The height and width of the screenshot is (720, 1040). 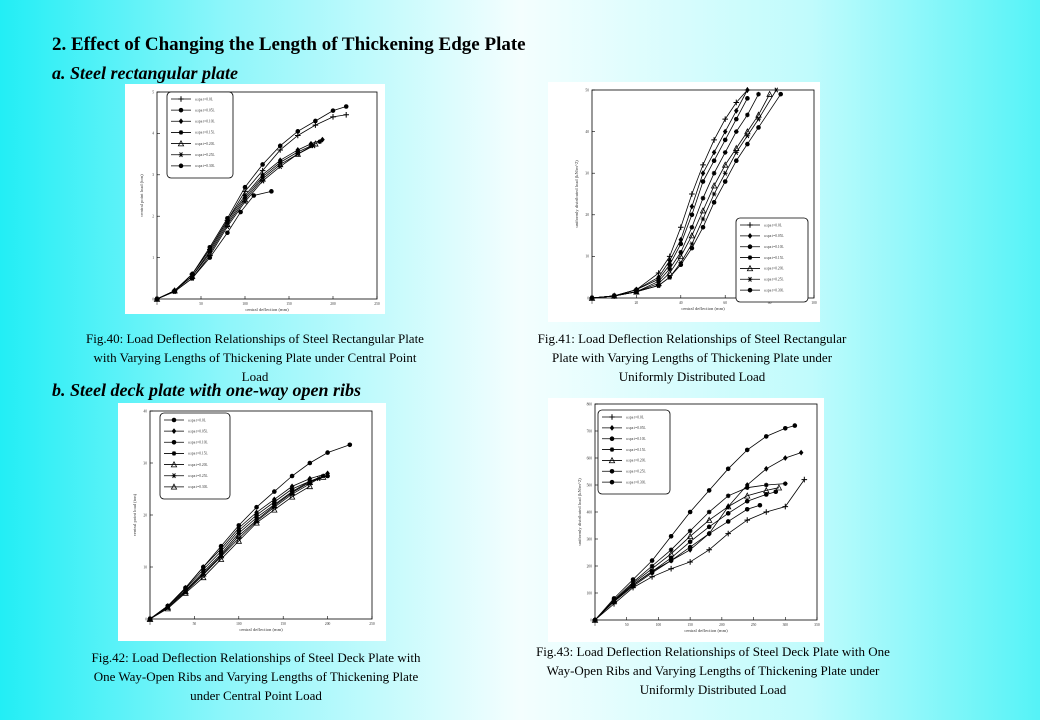 I want to click on fig42-y-tick-label: 20, so click(x=145, y=515).